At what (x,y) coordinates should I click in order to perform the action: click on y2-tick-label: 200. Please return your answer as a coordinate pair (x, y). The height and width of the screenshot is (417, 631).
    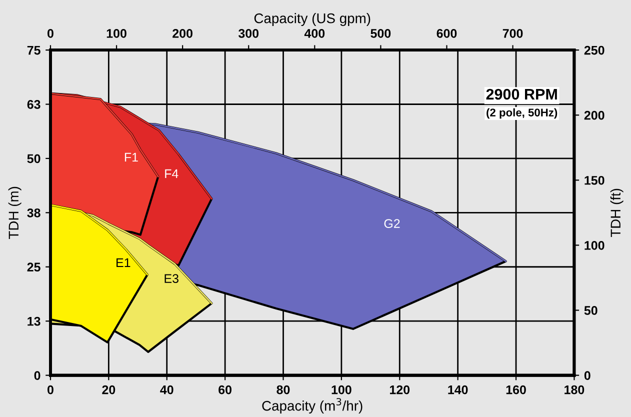
    Looking at the image, I should click on (594, 115).